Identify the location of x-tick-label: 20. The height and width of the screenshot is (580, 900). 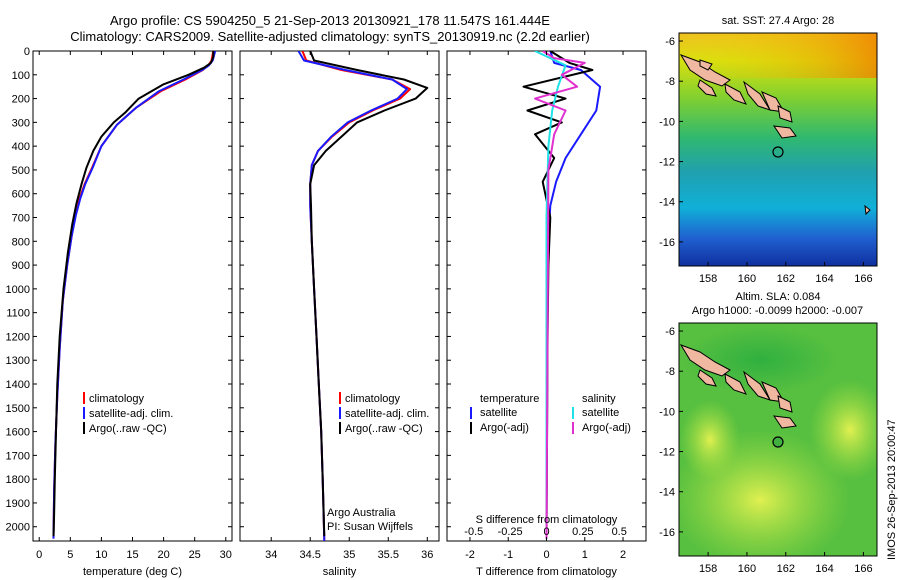
(163, 555).